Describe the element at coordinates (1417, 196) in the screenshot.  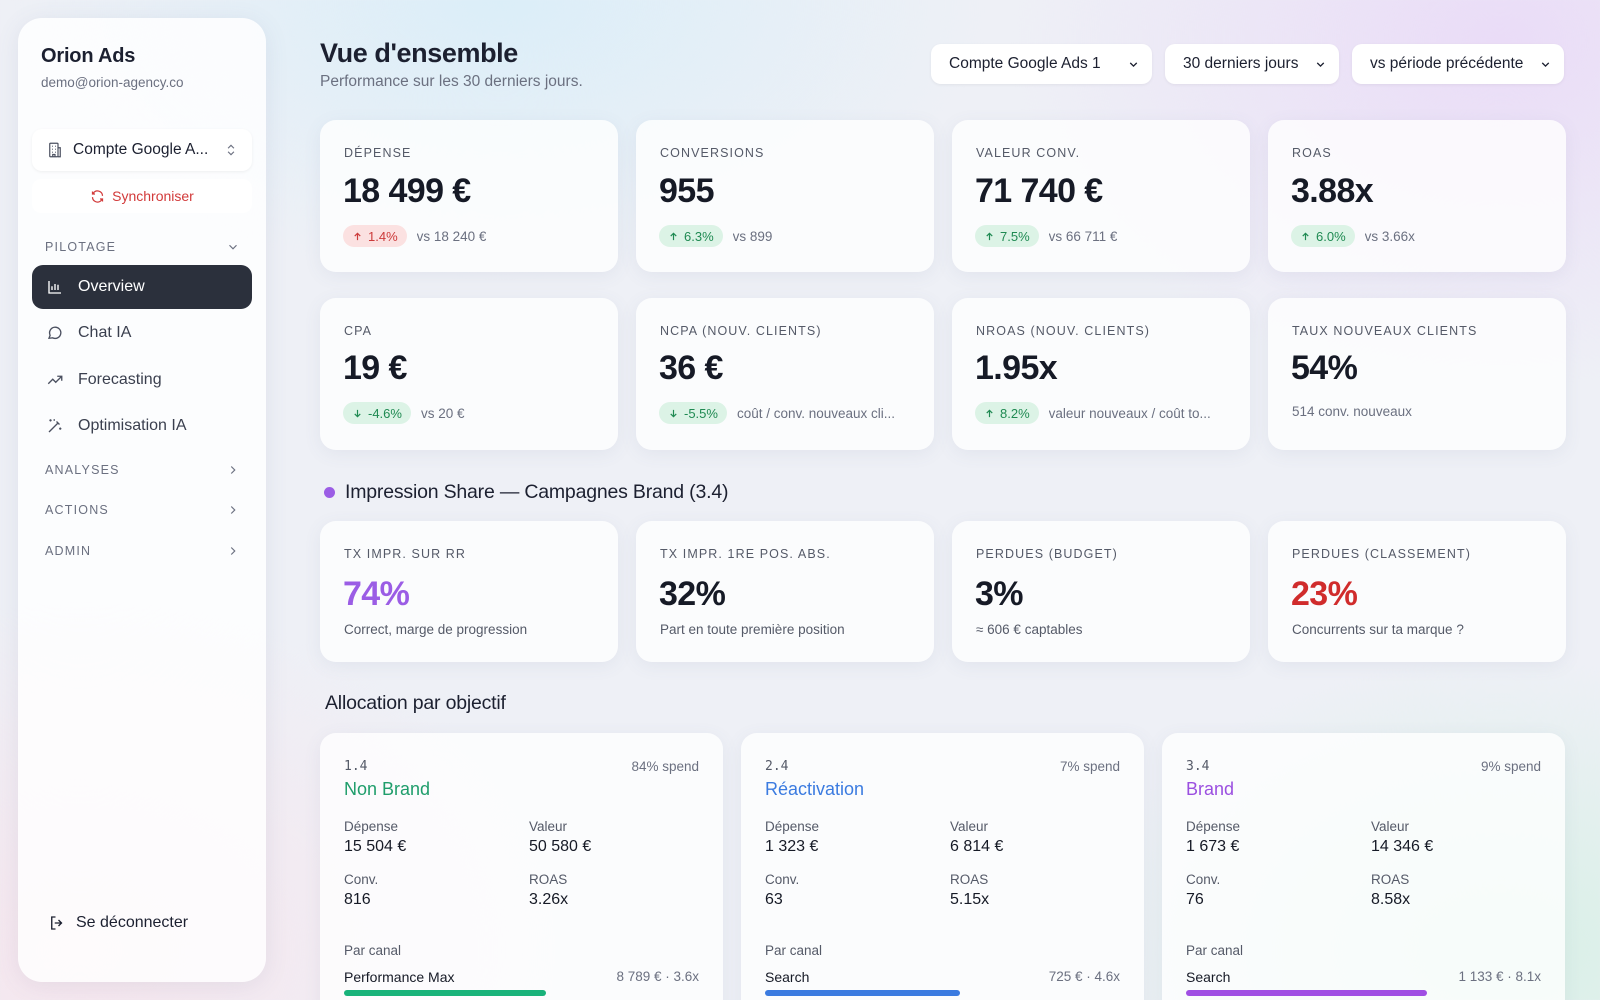
I see `kpi-card-roas: ROAS 3.88x 6.0% vs 3.66x` at that location.